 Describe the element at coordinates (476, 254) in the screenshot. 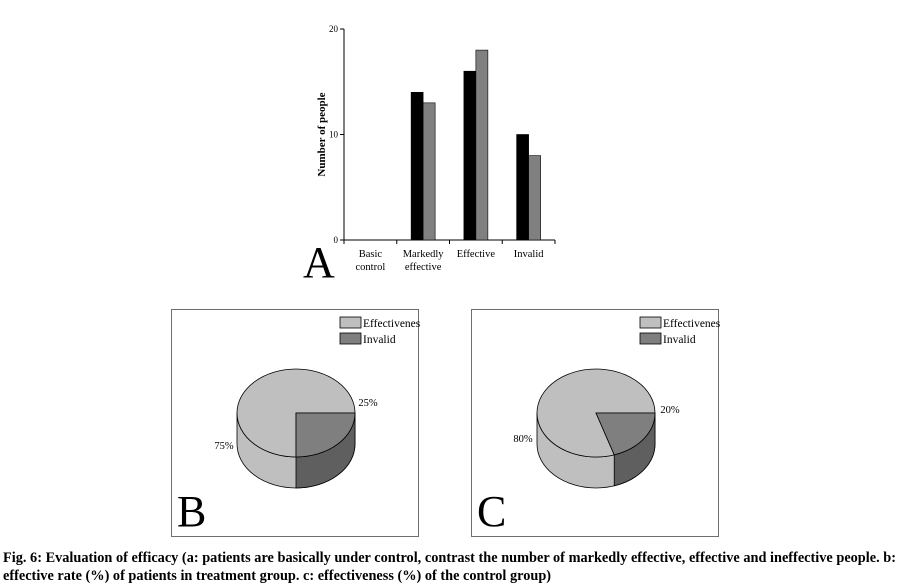

I see `x-tick-label: Effective` at that location.